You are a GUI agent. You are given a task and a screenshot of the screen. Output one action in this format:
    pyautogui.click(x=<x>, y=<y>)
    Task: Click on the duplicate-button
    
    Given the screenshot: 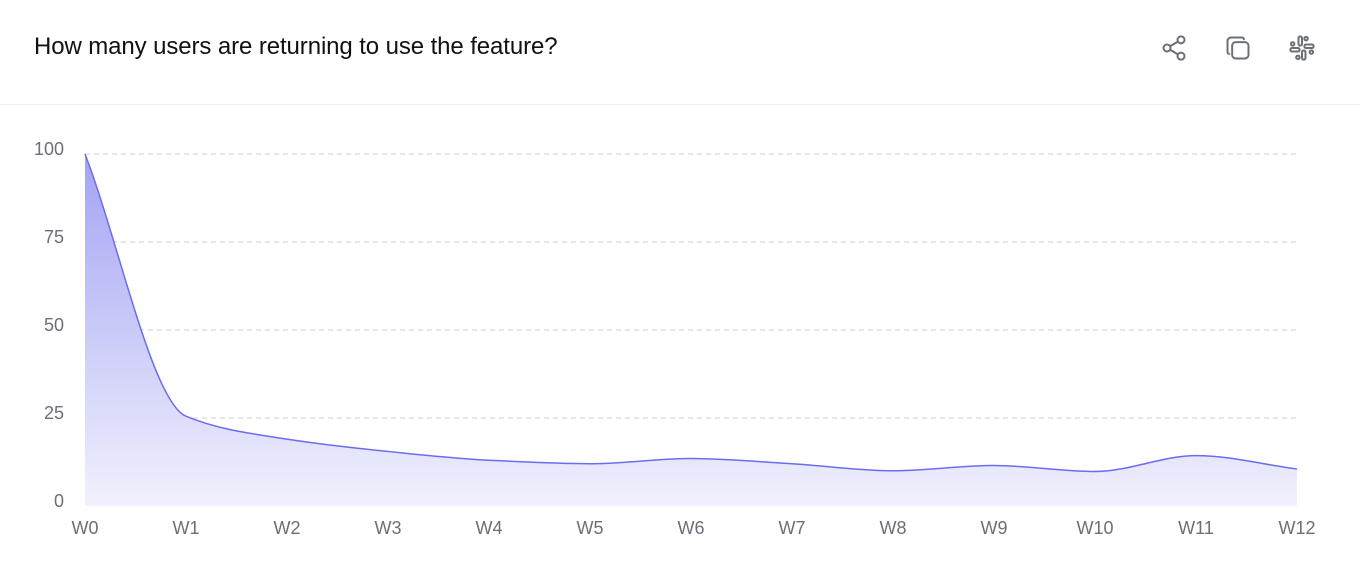 What is the action you would take?
    pyautogui.click(x=1238, y=48)
    